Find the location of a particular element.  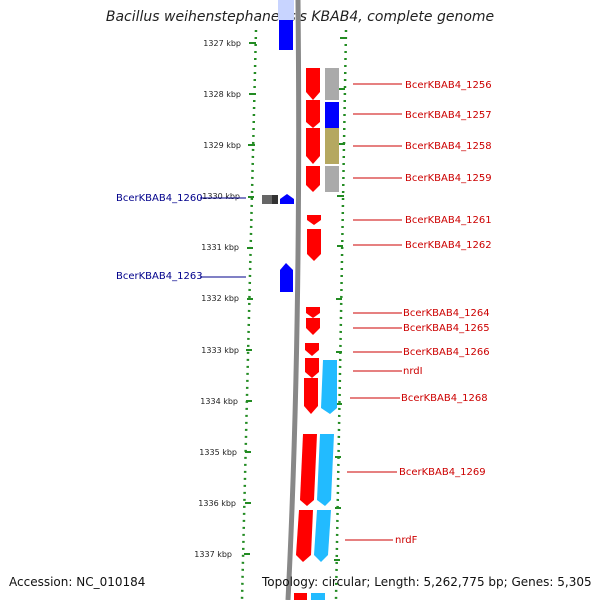

gene-bar-bottom-red is located at coordinates (300, 596).